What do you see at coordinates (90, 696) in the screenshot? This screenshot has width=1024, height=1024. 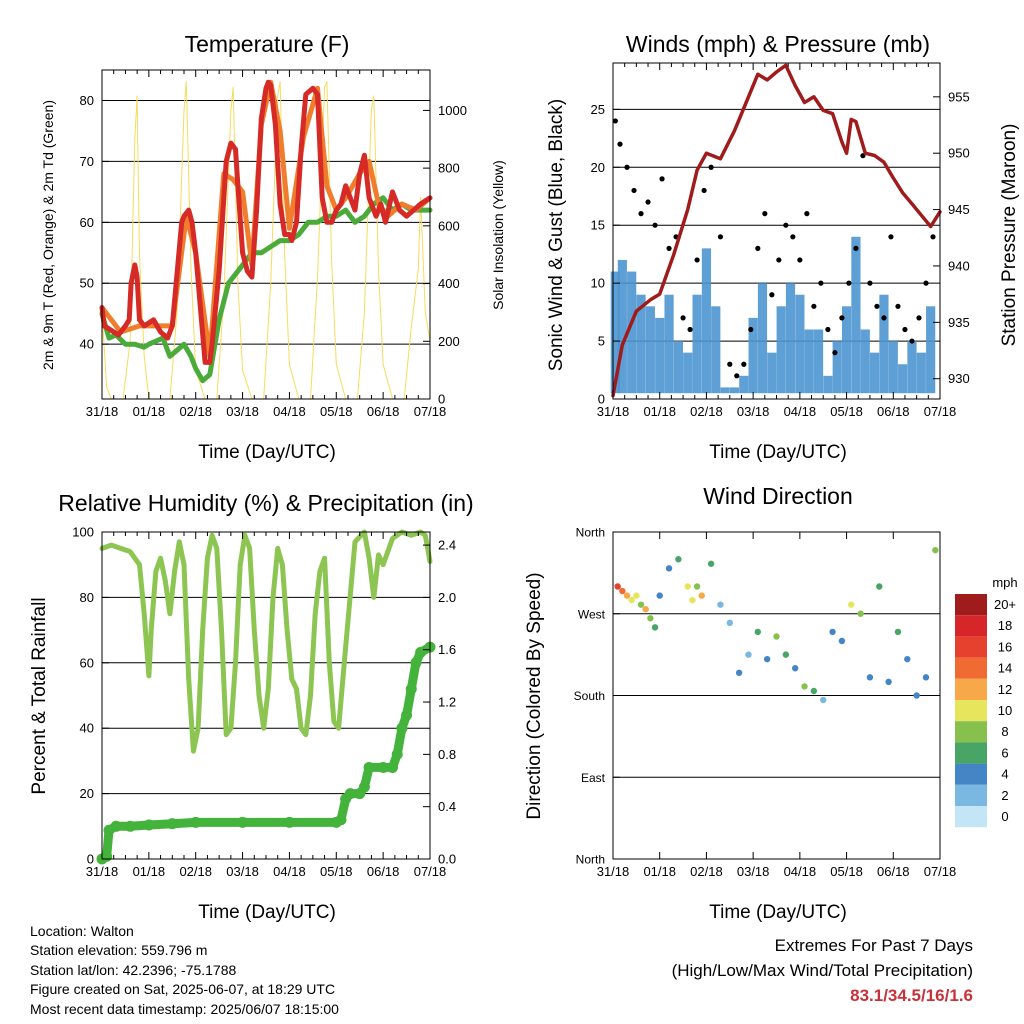 I see `humidity-y-ticks: 0 20 40 60 80 100` at bounding box center [90, 696].